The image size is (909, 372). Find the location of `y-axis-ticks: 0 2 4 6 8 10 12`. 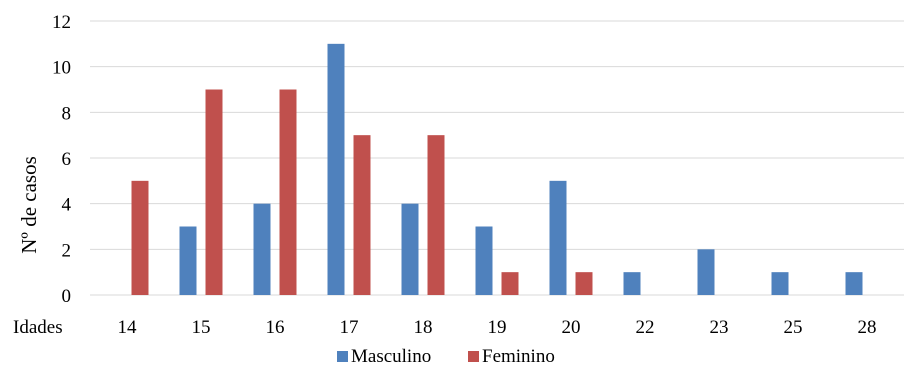

y-axis-ticks: 0 2 4 6 8 10 12 is located at coordinates (62, 159).